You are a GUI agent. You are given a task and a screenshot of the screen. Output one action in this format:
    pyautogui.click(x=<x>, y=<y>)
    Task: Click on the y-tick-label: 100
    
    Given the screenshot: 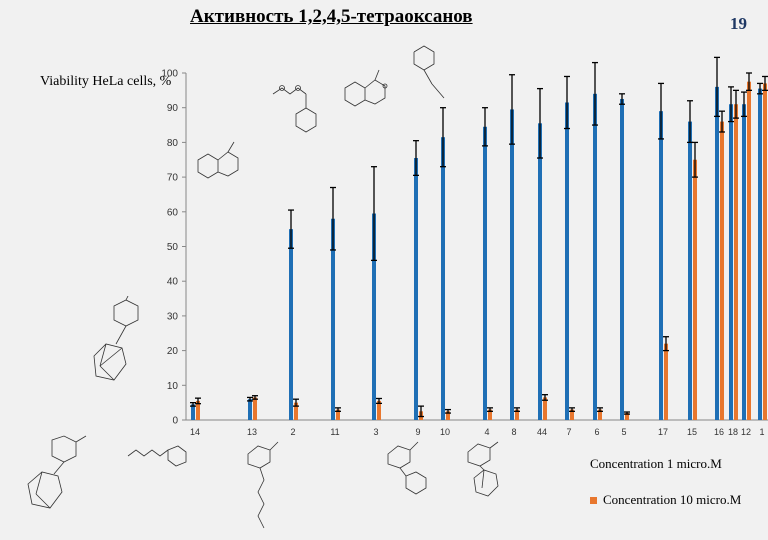 What is the action you would take?
    pyautogui.click(x=169, y=74)
    